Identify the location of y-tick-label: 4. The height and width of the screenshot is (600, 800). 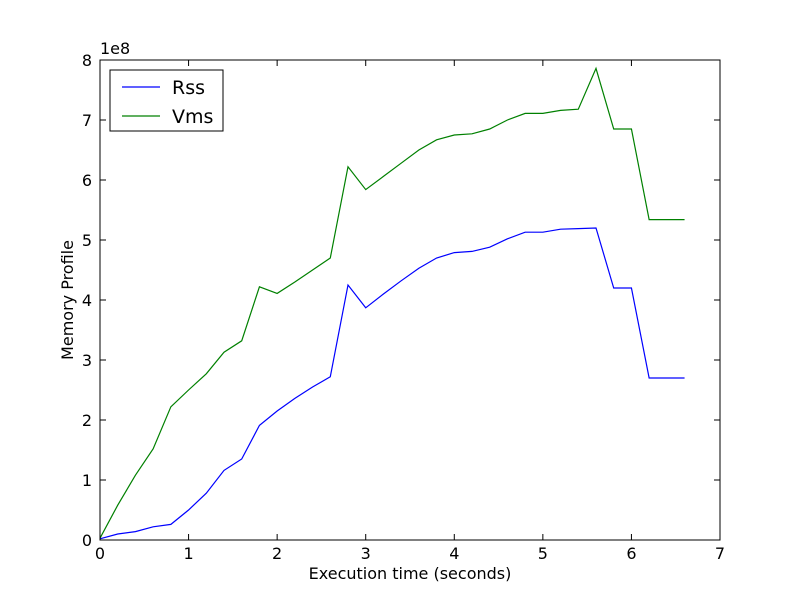
(87, 300).